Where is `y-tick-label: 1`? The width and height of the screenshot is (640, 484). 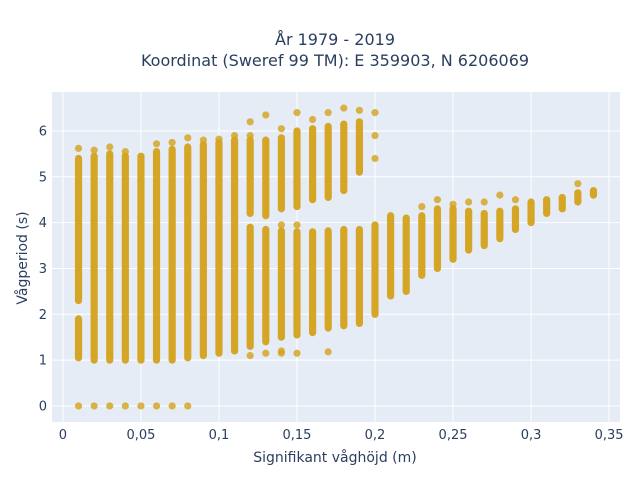 y-tick-label: 1 is located at coordinates (43, 361).